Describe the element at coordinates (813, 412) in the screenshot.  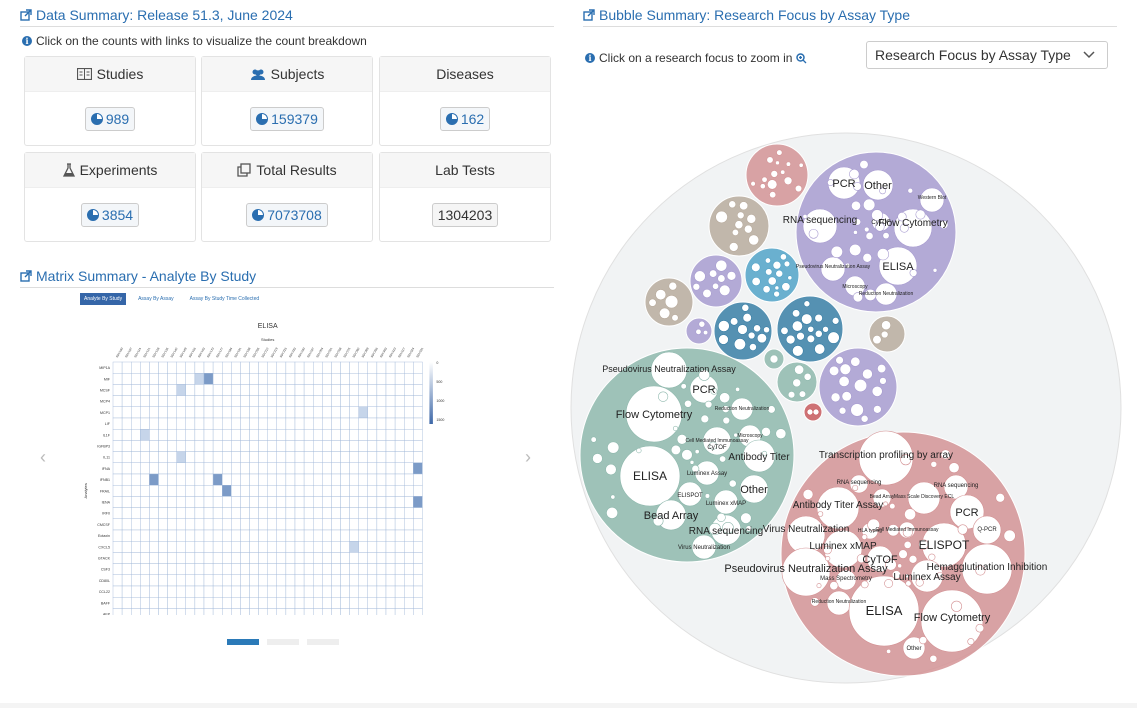
I see `bubble-group-red-tiny` at that location.